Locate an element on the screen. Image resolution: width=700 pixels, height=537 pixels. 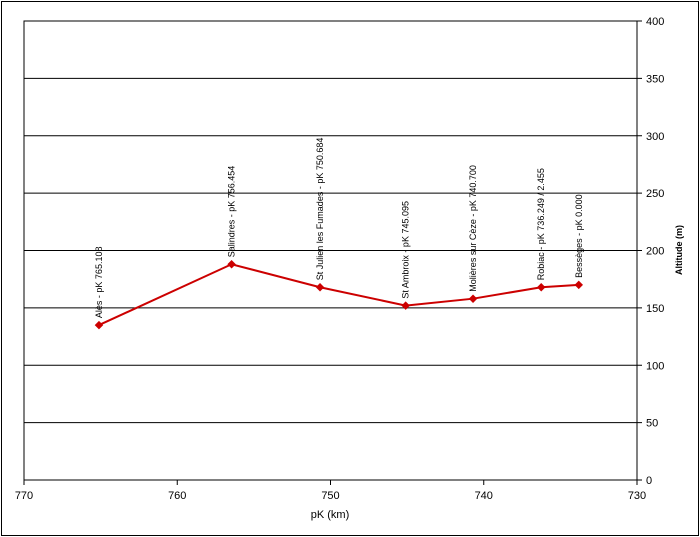
y-tick-label: 50 is located at coordinates (652, 424).